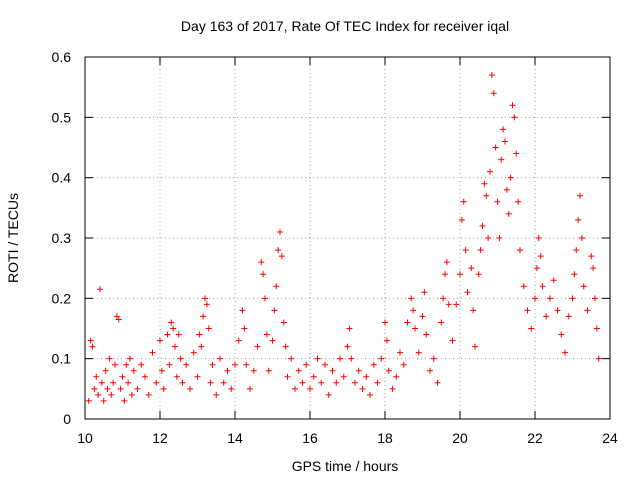  I want to click on x-tick-label: 16, so click(310, 438).